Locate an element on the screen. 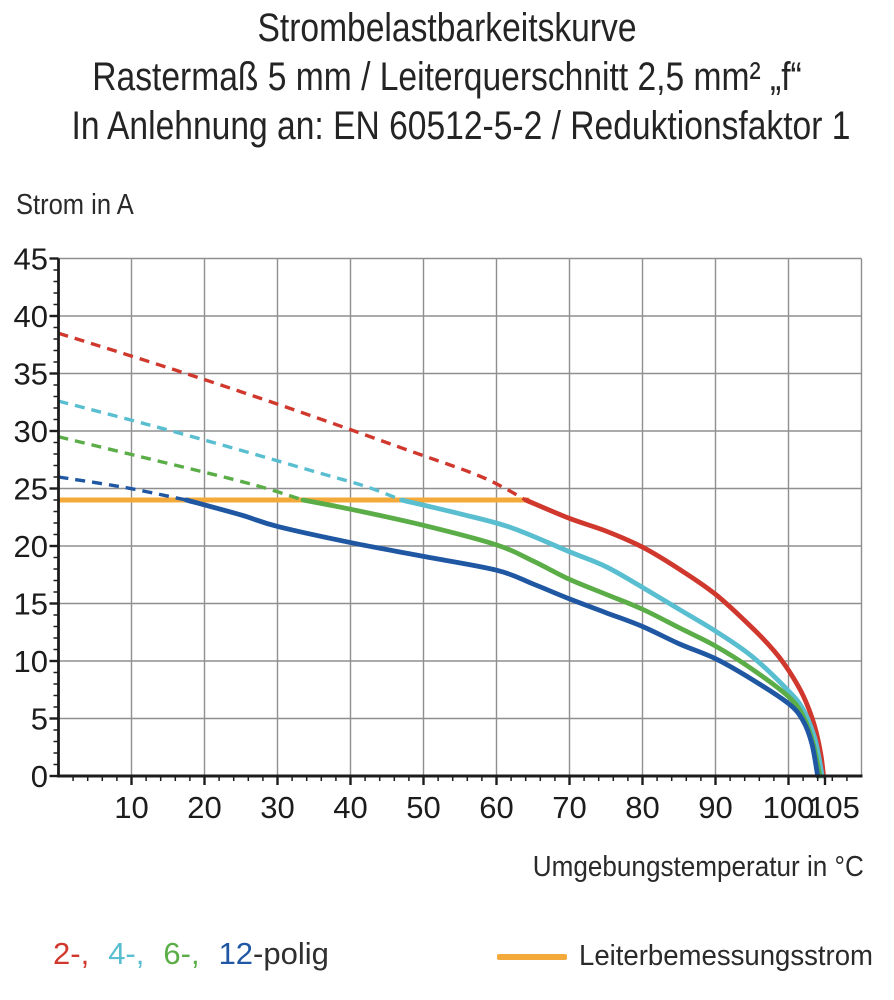  legend-pole-item-12: 12 is located at coordinates (236, 953).